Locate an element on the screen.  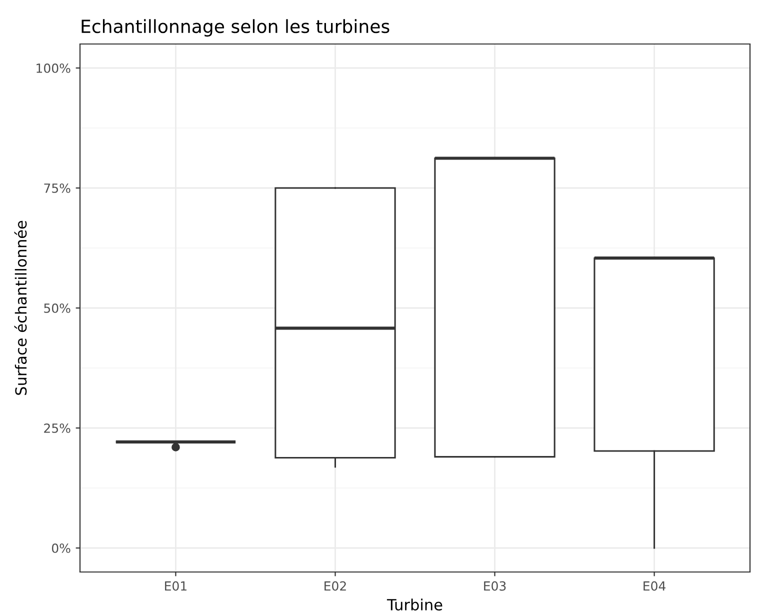
chart-title: Echantillonnage selon les turbines is located at coordinates (236, 28).